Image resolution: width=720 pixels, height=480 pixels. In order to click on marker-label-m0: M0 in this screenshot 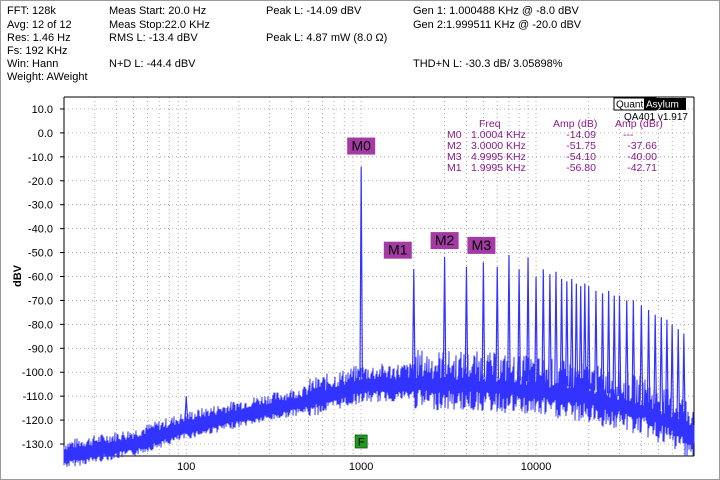, I will do `click(361, 146)`.